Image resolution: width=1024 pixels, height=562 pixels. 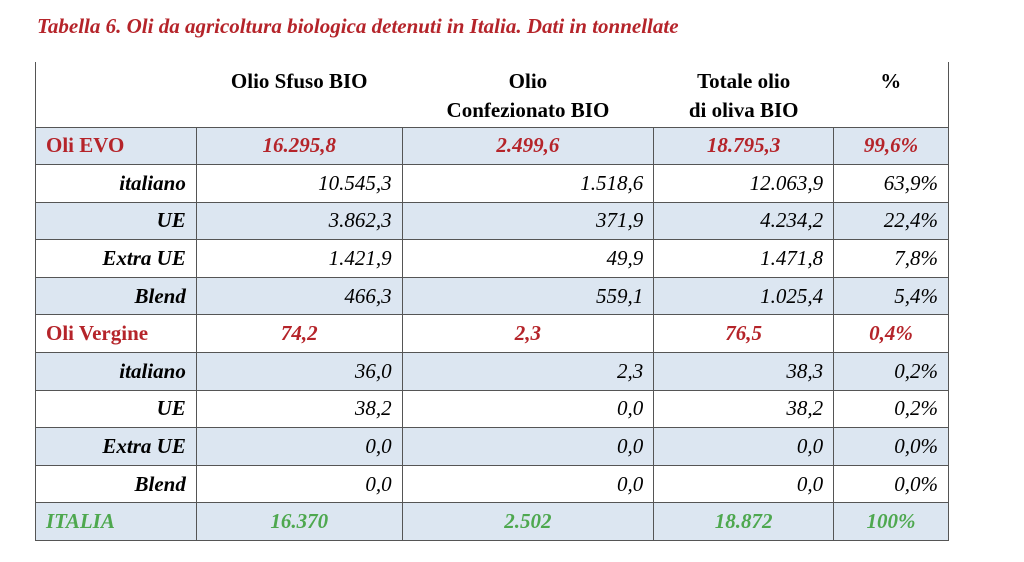 I want to click on table-cell: 18.872, so click(x=744, y=522).